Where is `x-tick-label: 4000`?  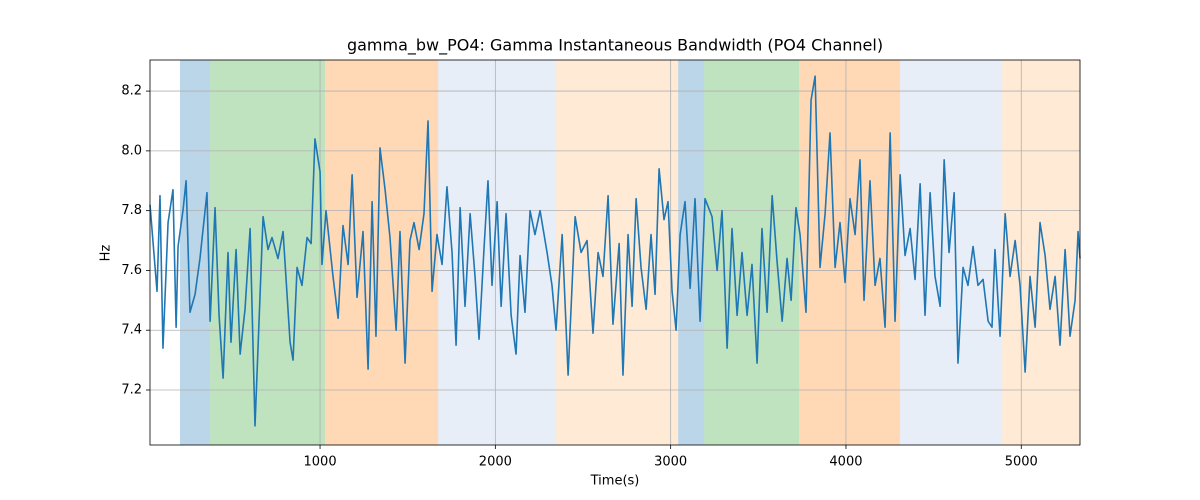 x-tick-label: 4000 is located at coordinates (845, 462).